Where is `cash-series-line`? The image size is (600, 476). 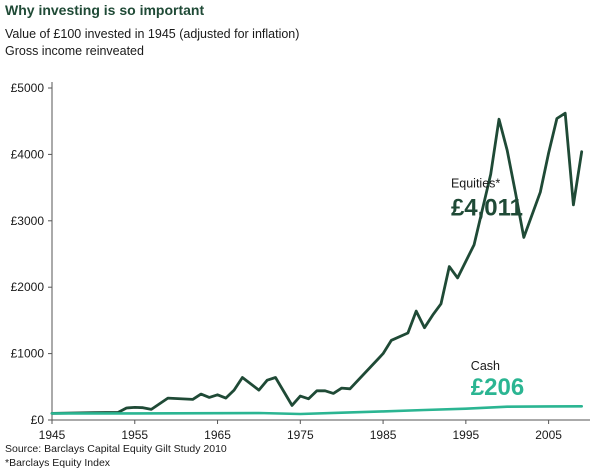 cash-series-line is located at coordinates (316, 410).